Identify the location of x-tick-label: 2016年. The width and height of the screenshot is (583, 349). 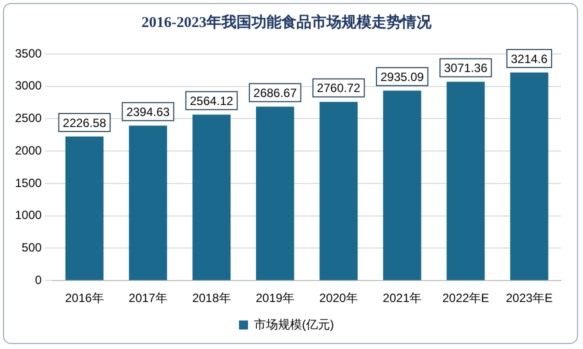
(84, 298).